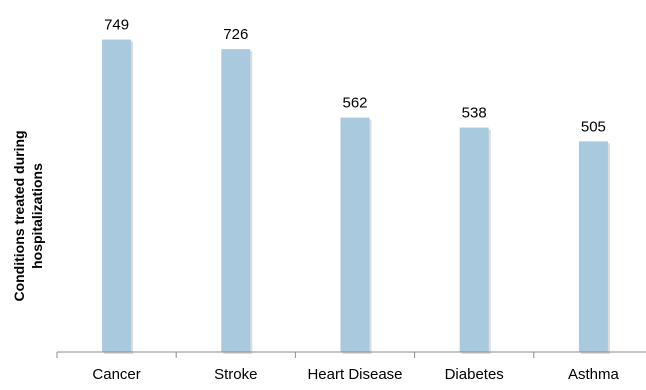 The height and width of the screenshot is (390, 646). Describe the element at coordinates (594, 374) in the screenshot. I see `x-tick-label-asthma: Asthma` at that location.